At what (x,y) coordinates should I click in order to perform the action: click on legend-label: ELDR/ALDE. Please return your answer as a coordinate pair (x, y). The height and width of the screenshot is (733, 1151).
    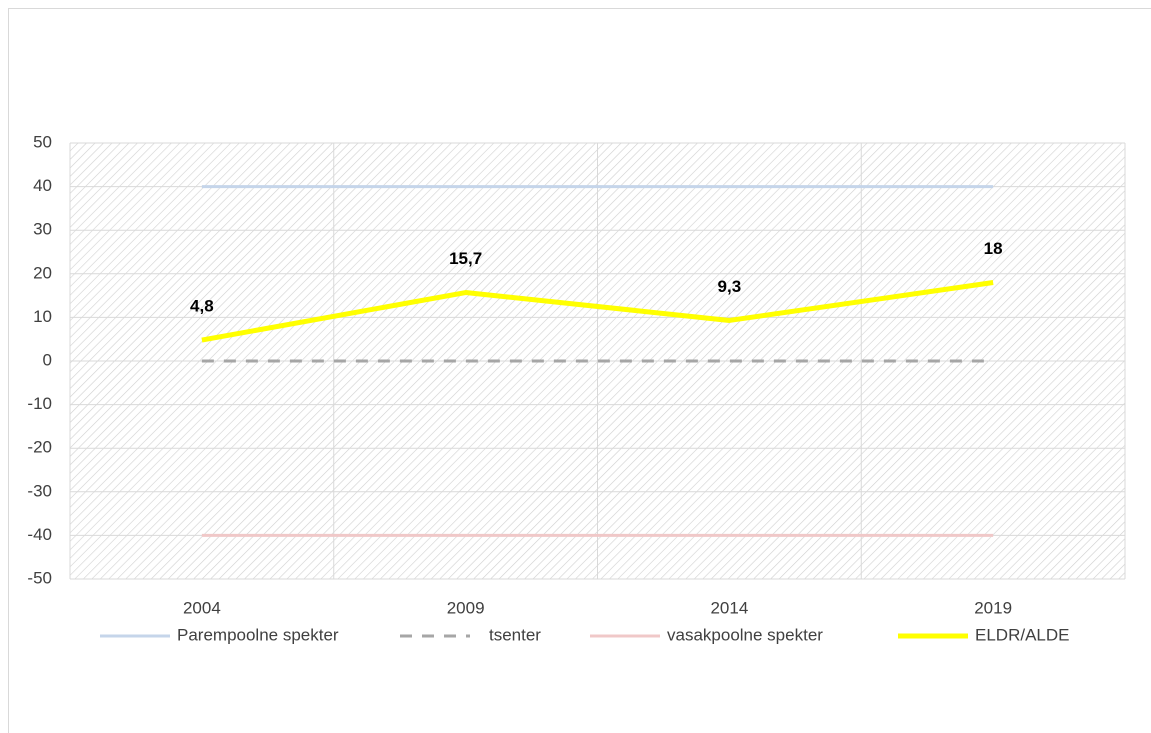
    Looking at the image, I should click on (1022, 634).